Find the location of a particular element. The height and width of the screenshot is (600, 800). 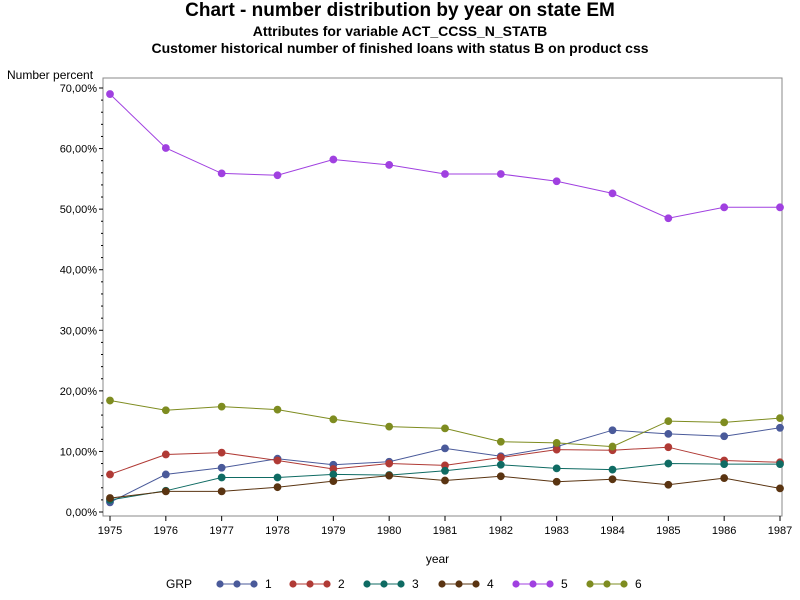

y-tick-label: 50,00% is located at coordinates (79, 210).